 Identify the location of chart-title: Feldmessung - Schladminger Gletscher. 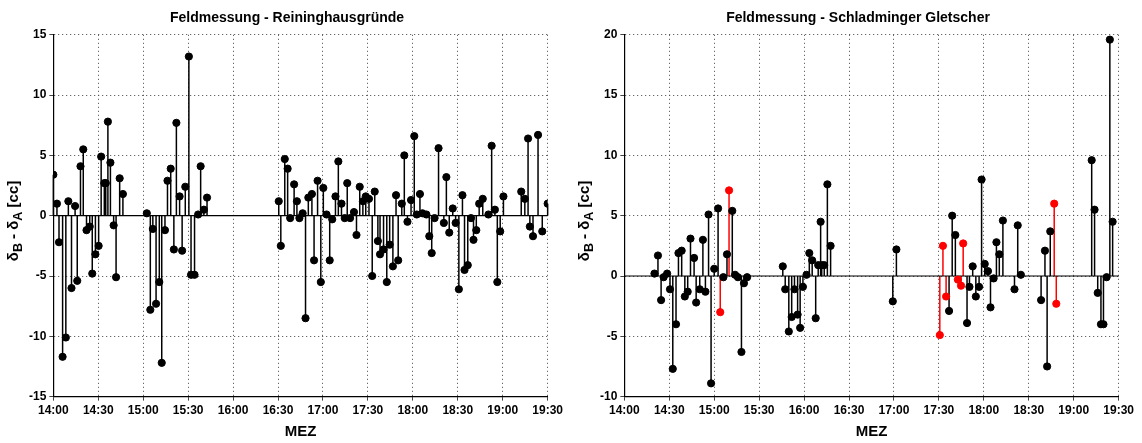
(858, 17).